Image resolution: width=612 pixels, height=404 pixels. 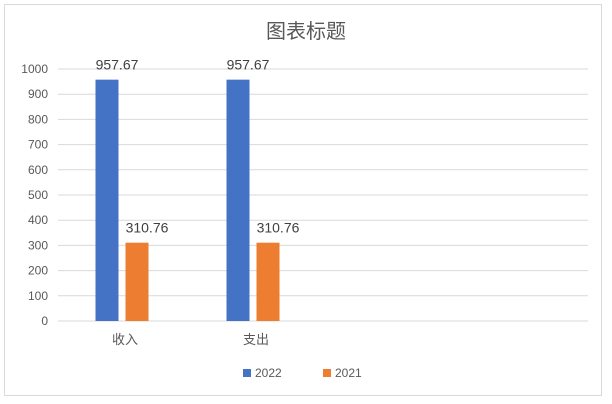 I want to click on y-tick-label: 200, so click(x=38, y=271).